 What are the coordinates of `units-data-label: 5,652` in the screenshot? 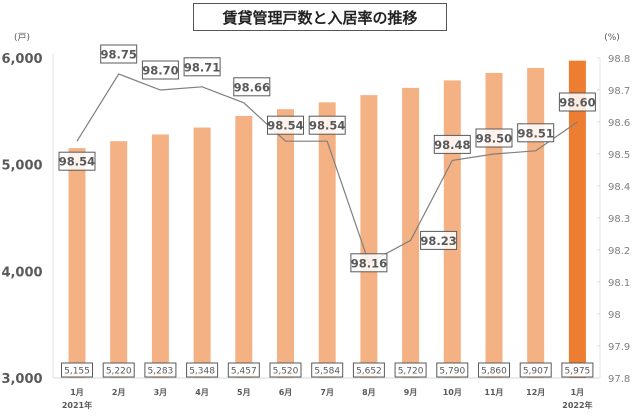 It's located at (369, 372).